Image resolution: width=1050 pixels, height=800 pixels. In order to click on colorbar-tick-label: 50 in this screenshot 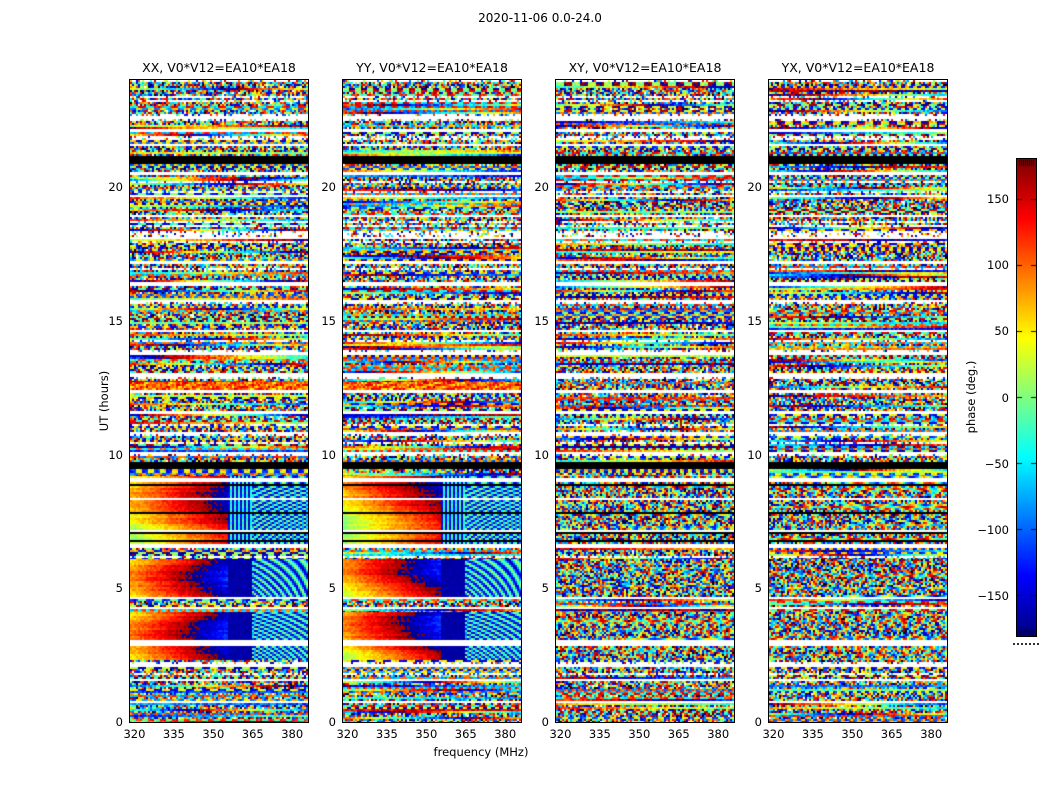, I will do `click(1001, 331)`.